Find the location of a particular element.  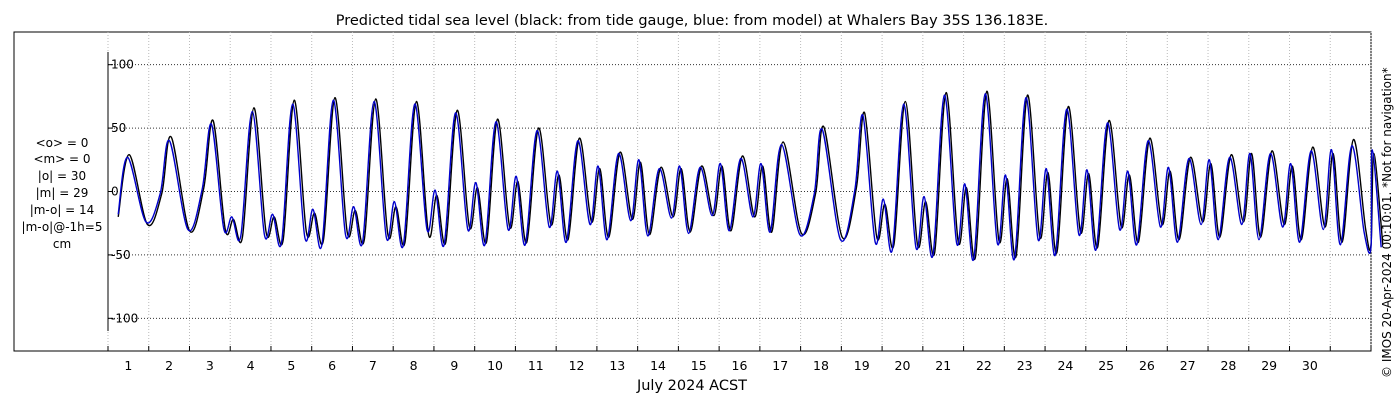

x-axis-label: July 2024 ACST is located at coordinates (691, 386).